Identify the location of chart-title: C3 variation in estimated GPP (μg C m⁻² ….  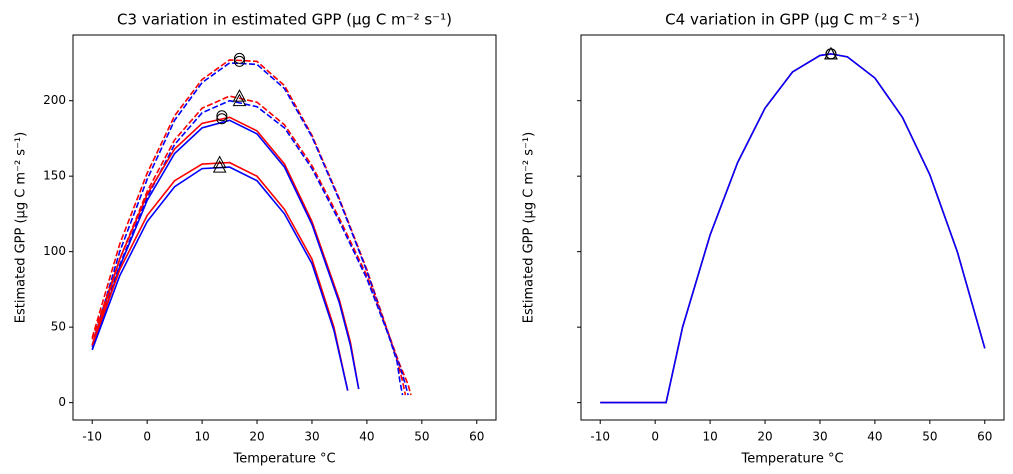
(284, 20).